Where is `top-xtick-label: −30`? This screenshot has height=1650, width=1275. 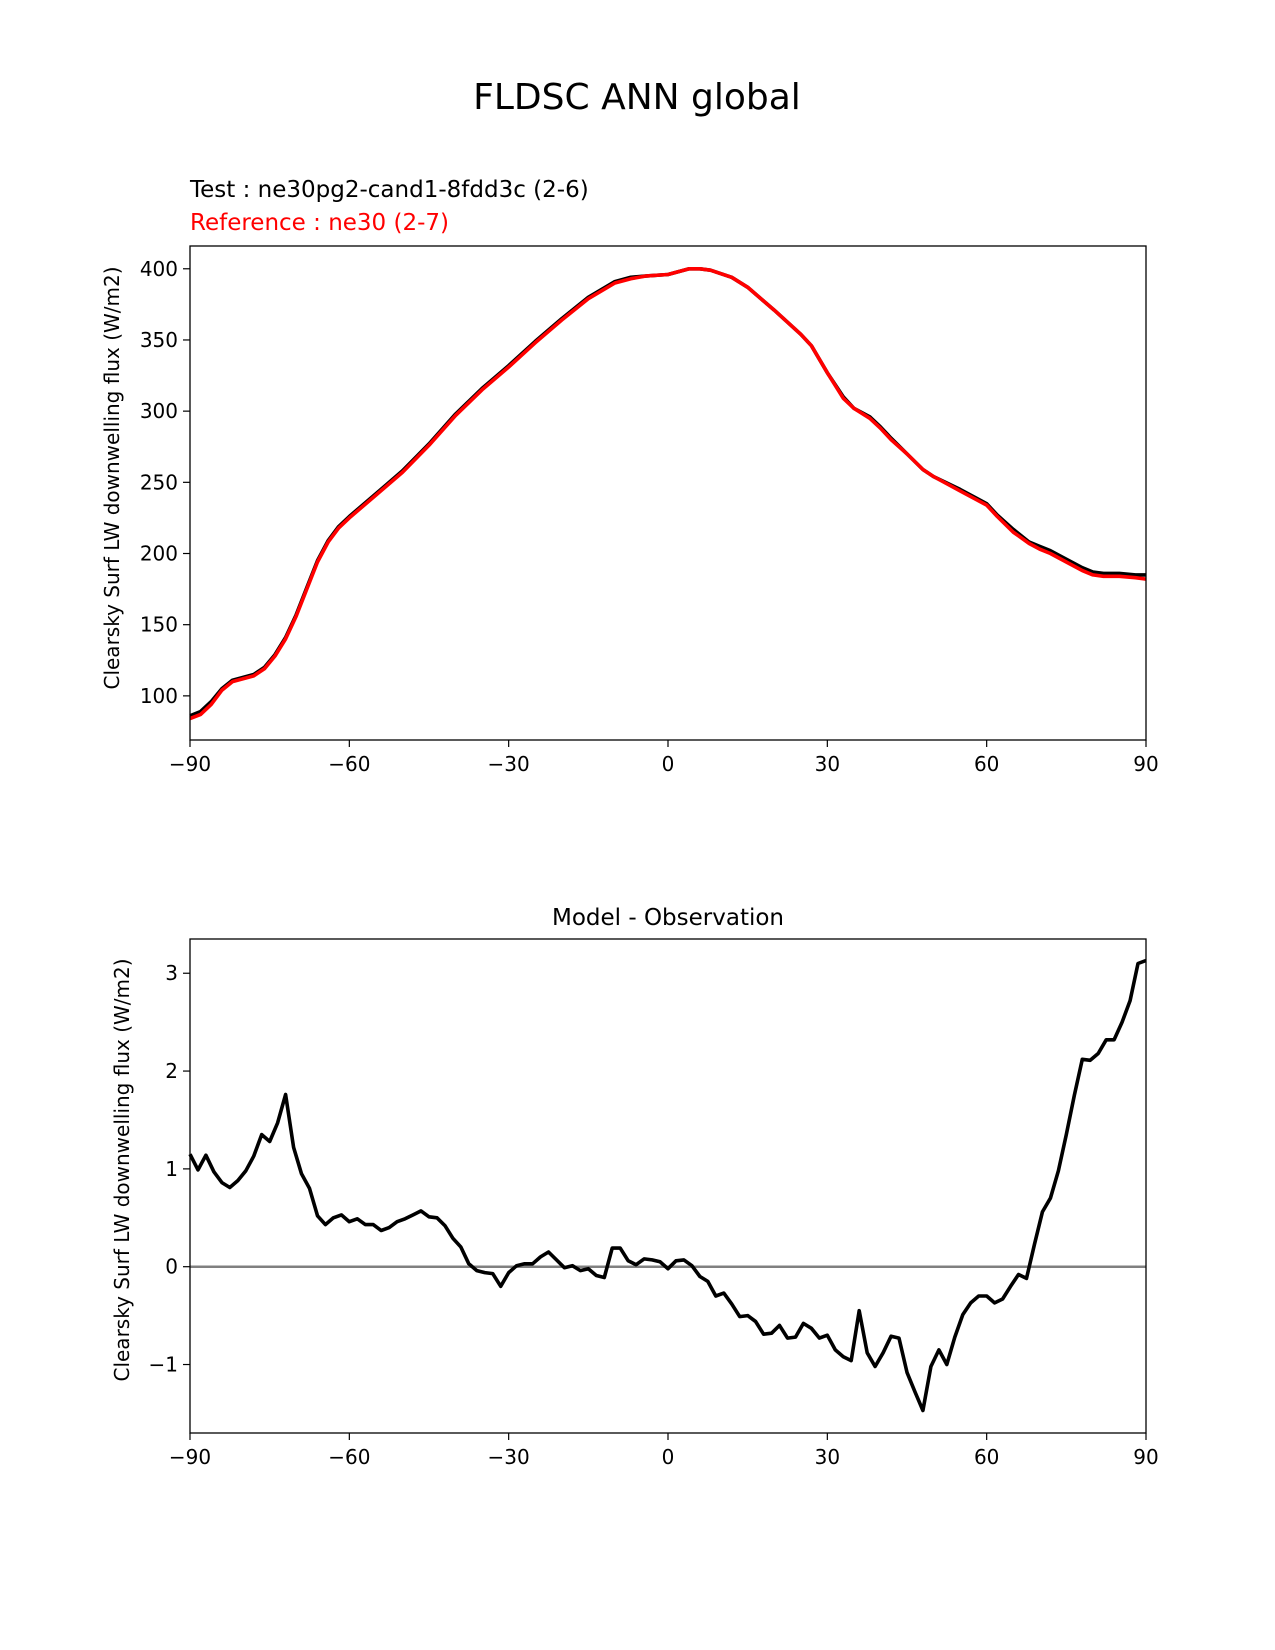
top-xtick-label: −30 is located at coordinates (509, 764).